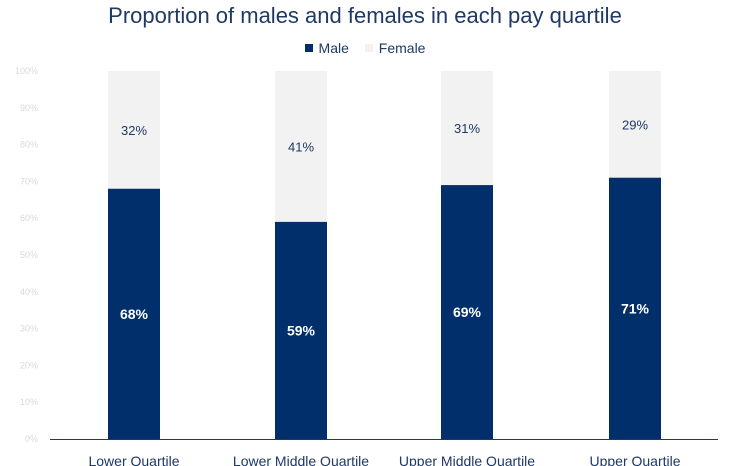 The height and width of the screenshot is (466, 730). I want to click on data-label-female: 41%, so click(301, 146).